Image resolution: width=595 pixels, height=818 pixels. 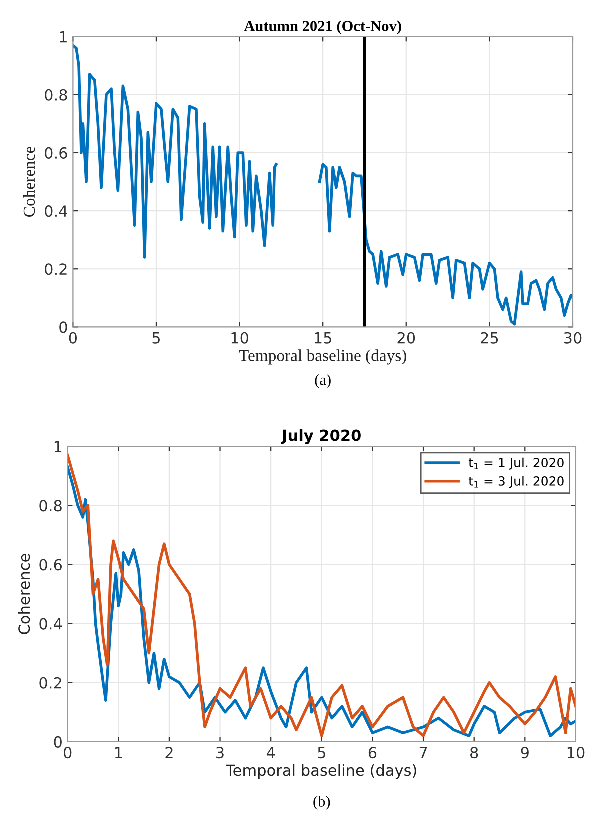 I want to click on x-tick-label: 6, so click(x=372, y=753).